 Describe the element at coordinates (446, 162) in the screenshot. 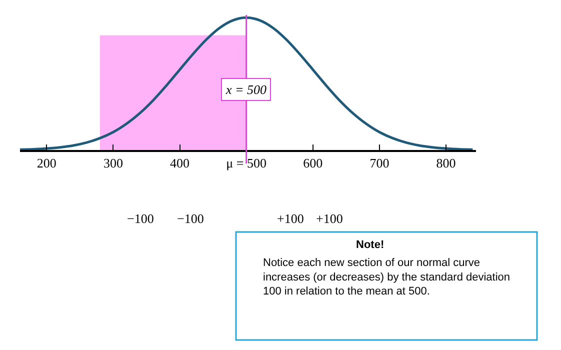

I see `x-tick-label: 800` at that location.